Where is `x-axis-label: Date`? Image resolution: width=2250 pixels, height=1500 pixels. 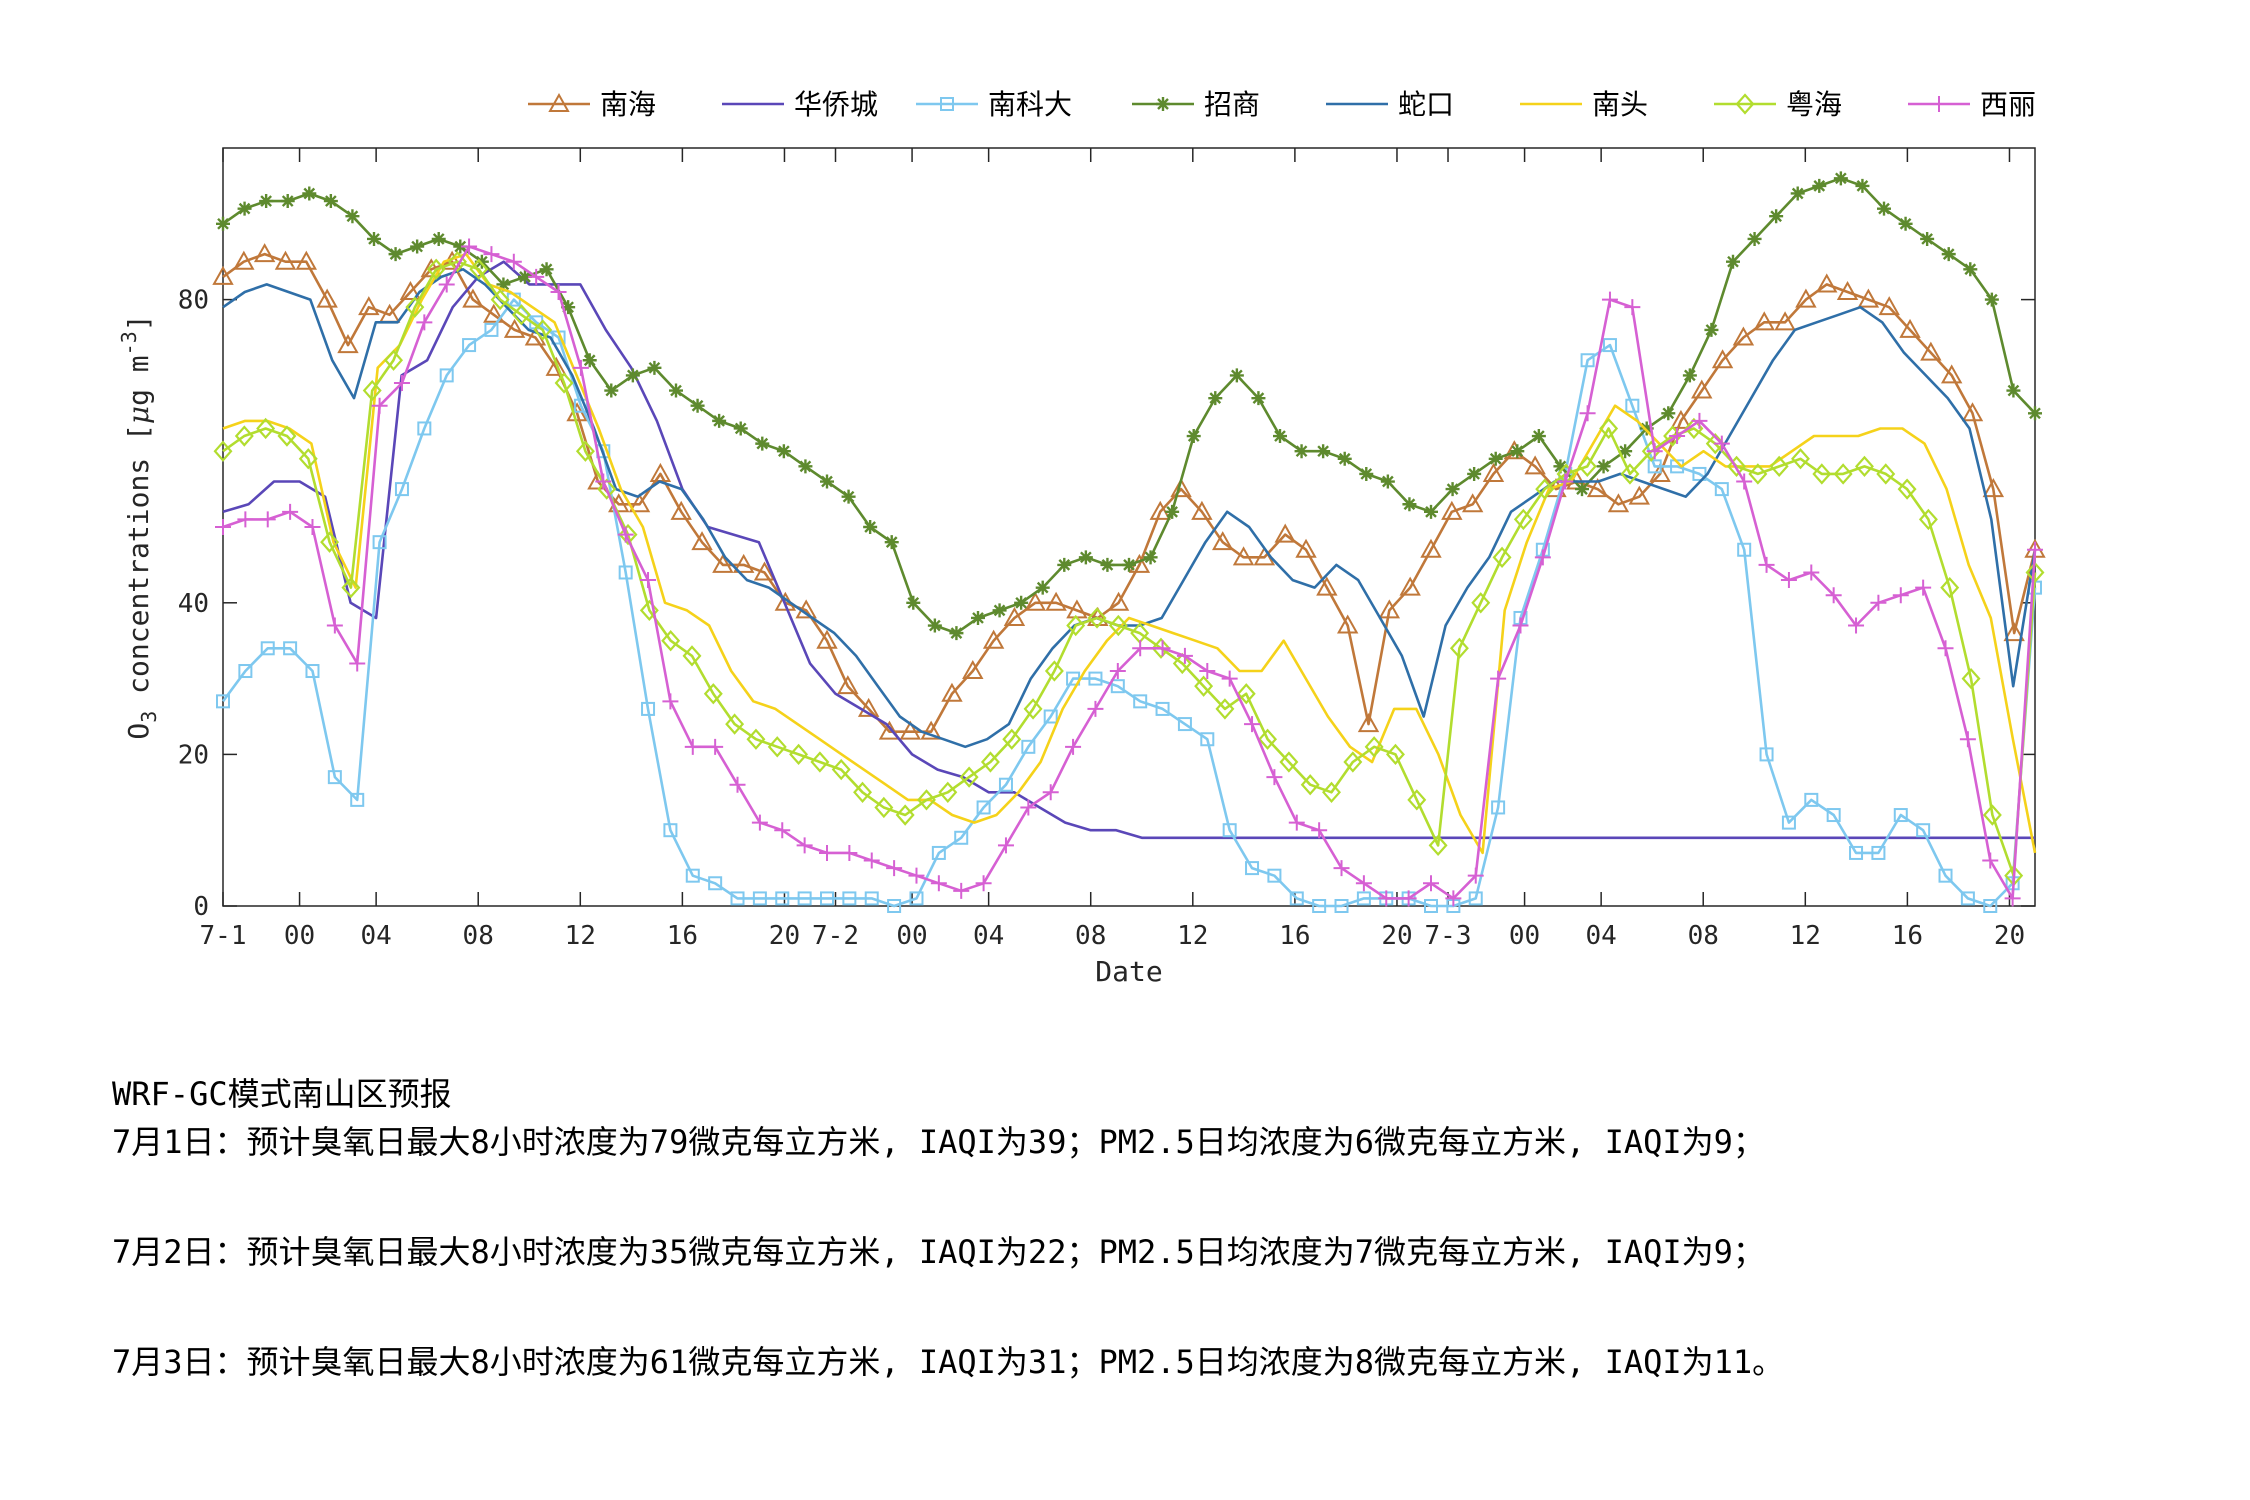 x-axis-label: Date is located at coordinates (1128, 971).